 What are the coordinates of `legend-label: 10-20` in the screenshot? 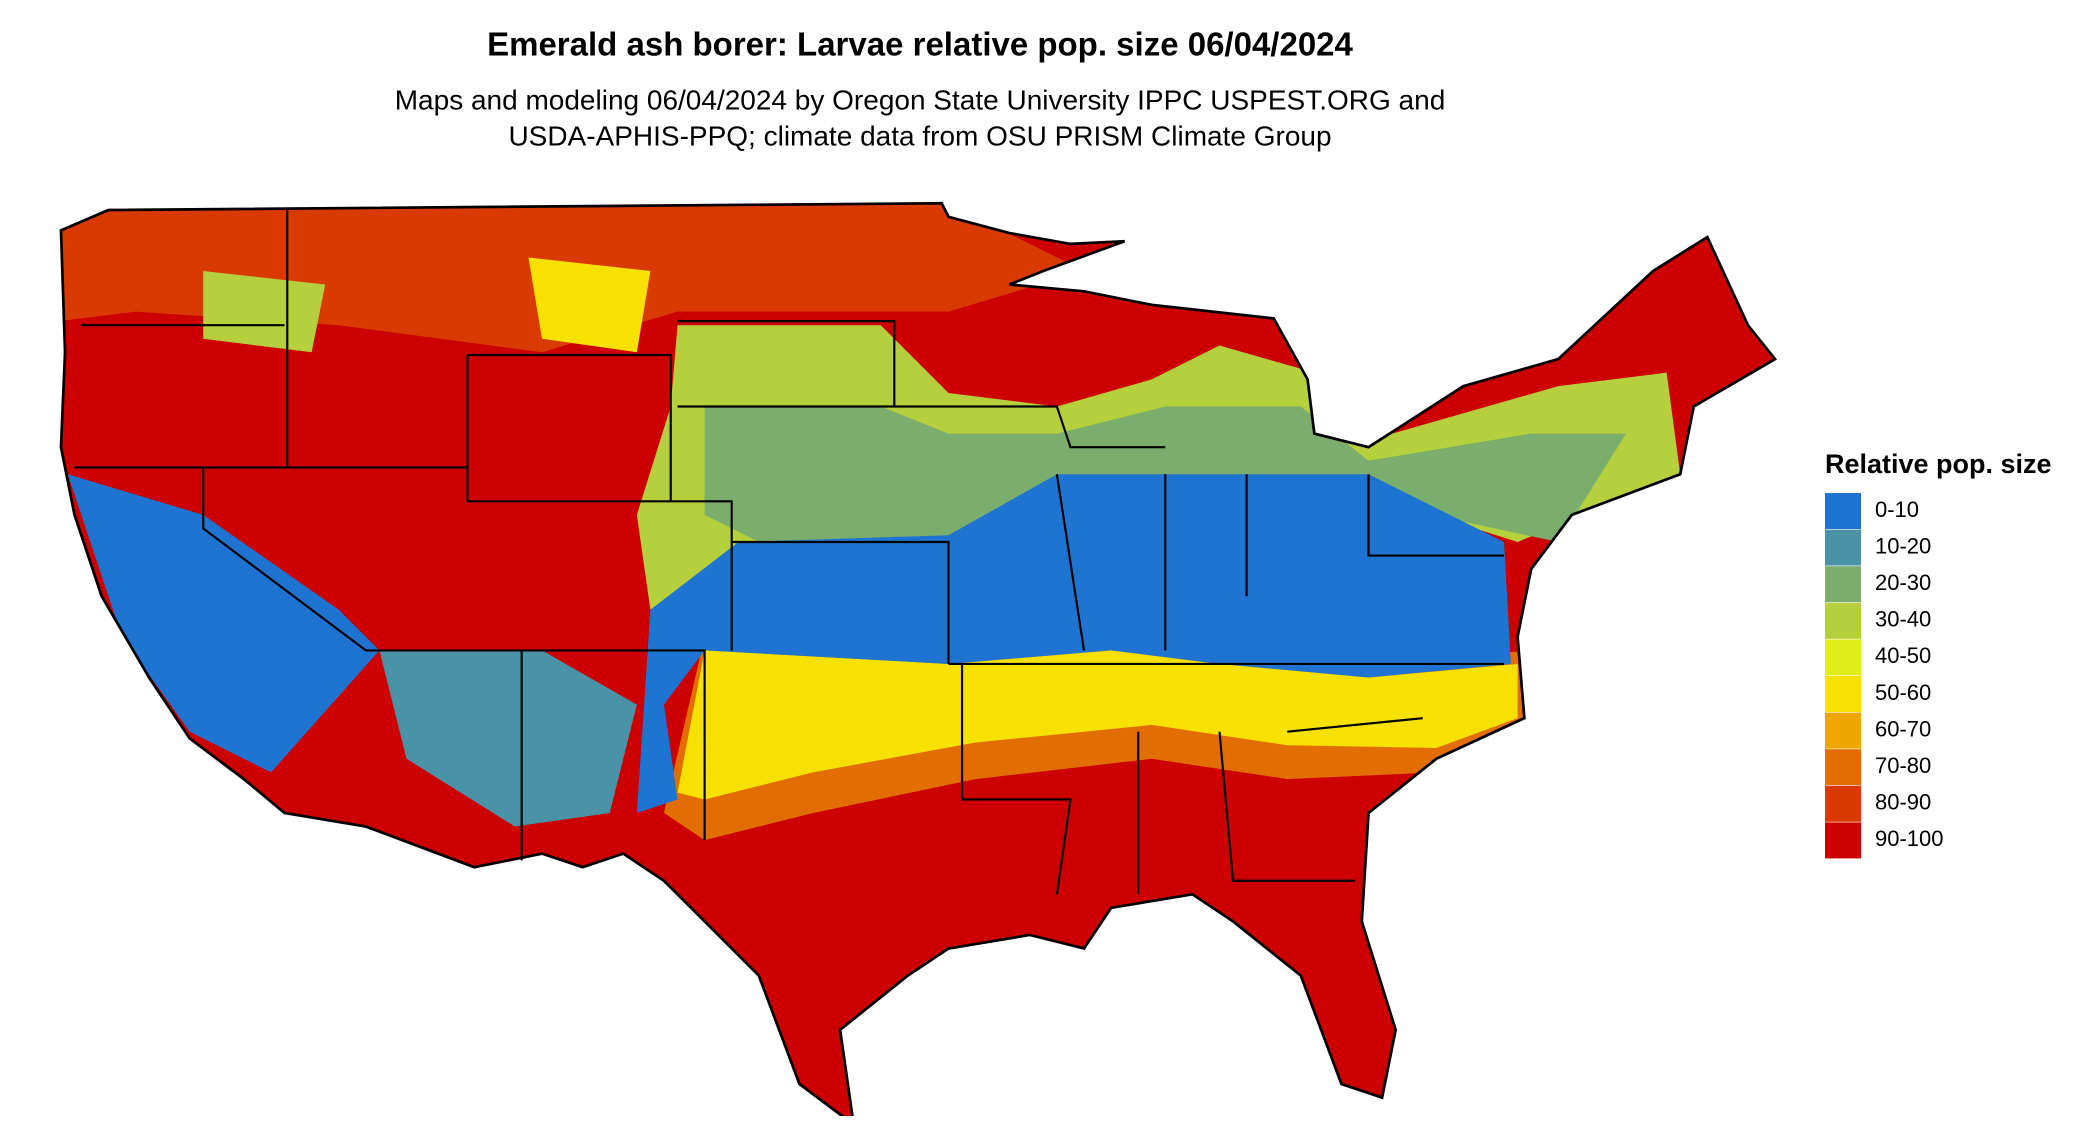 It's located at (1903, 545).